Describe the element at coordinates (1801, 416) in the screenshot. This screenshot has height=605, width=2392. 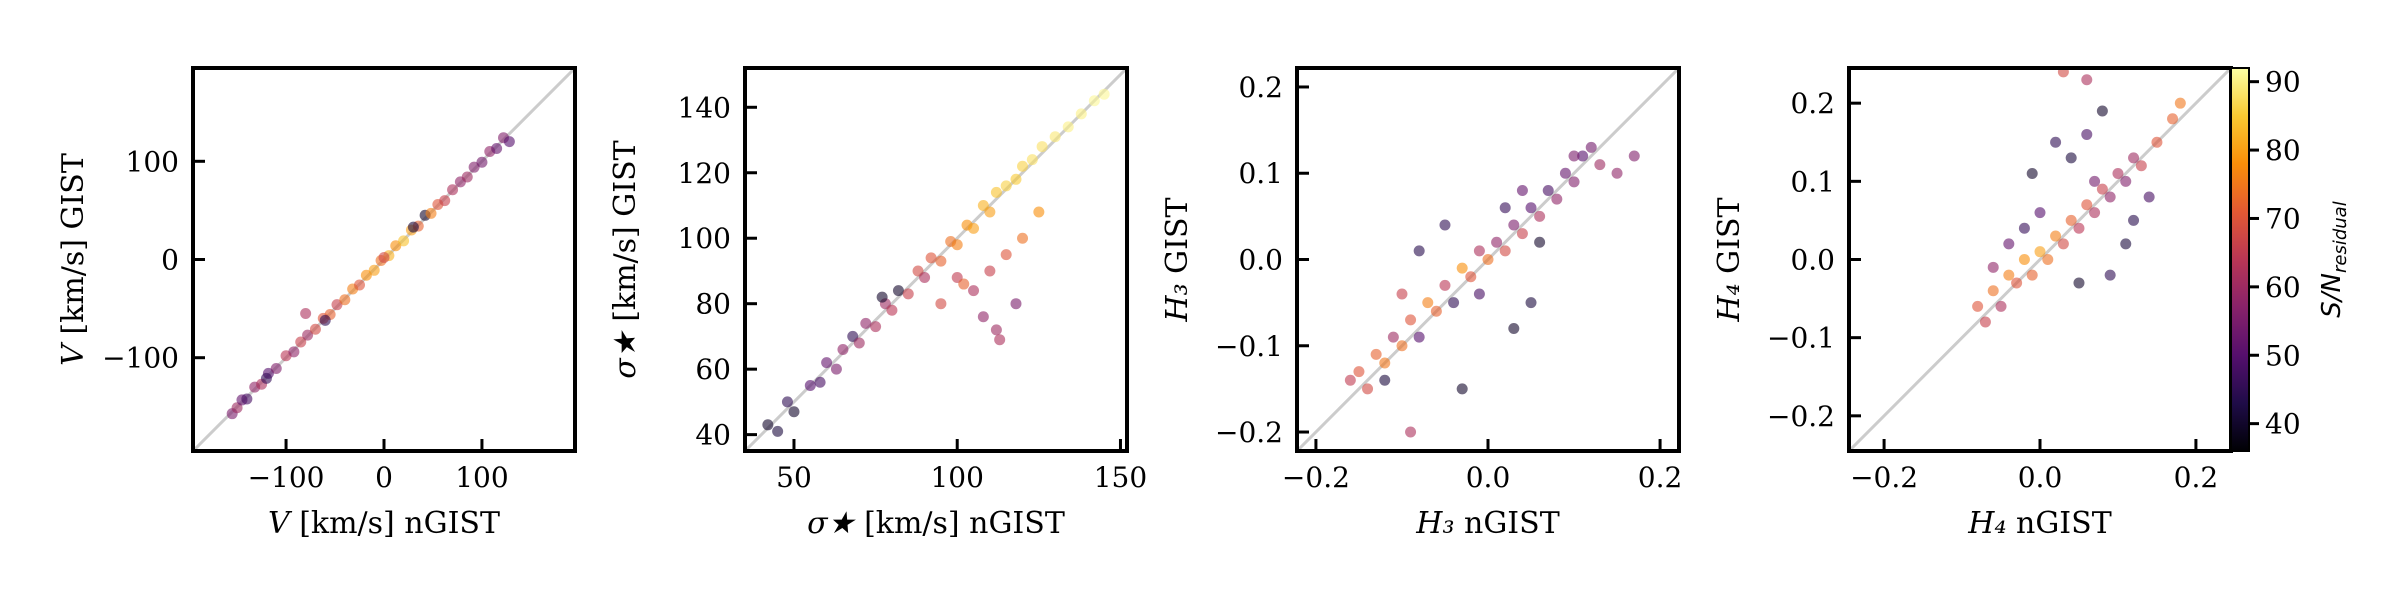
I see `y-tick-label: −0.2` at that location.